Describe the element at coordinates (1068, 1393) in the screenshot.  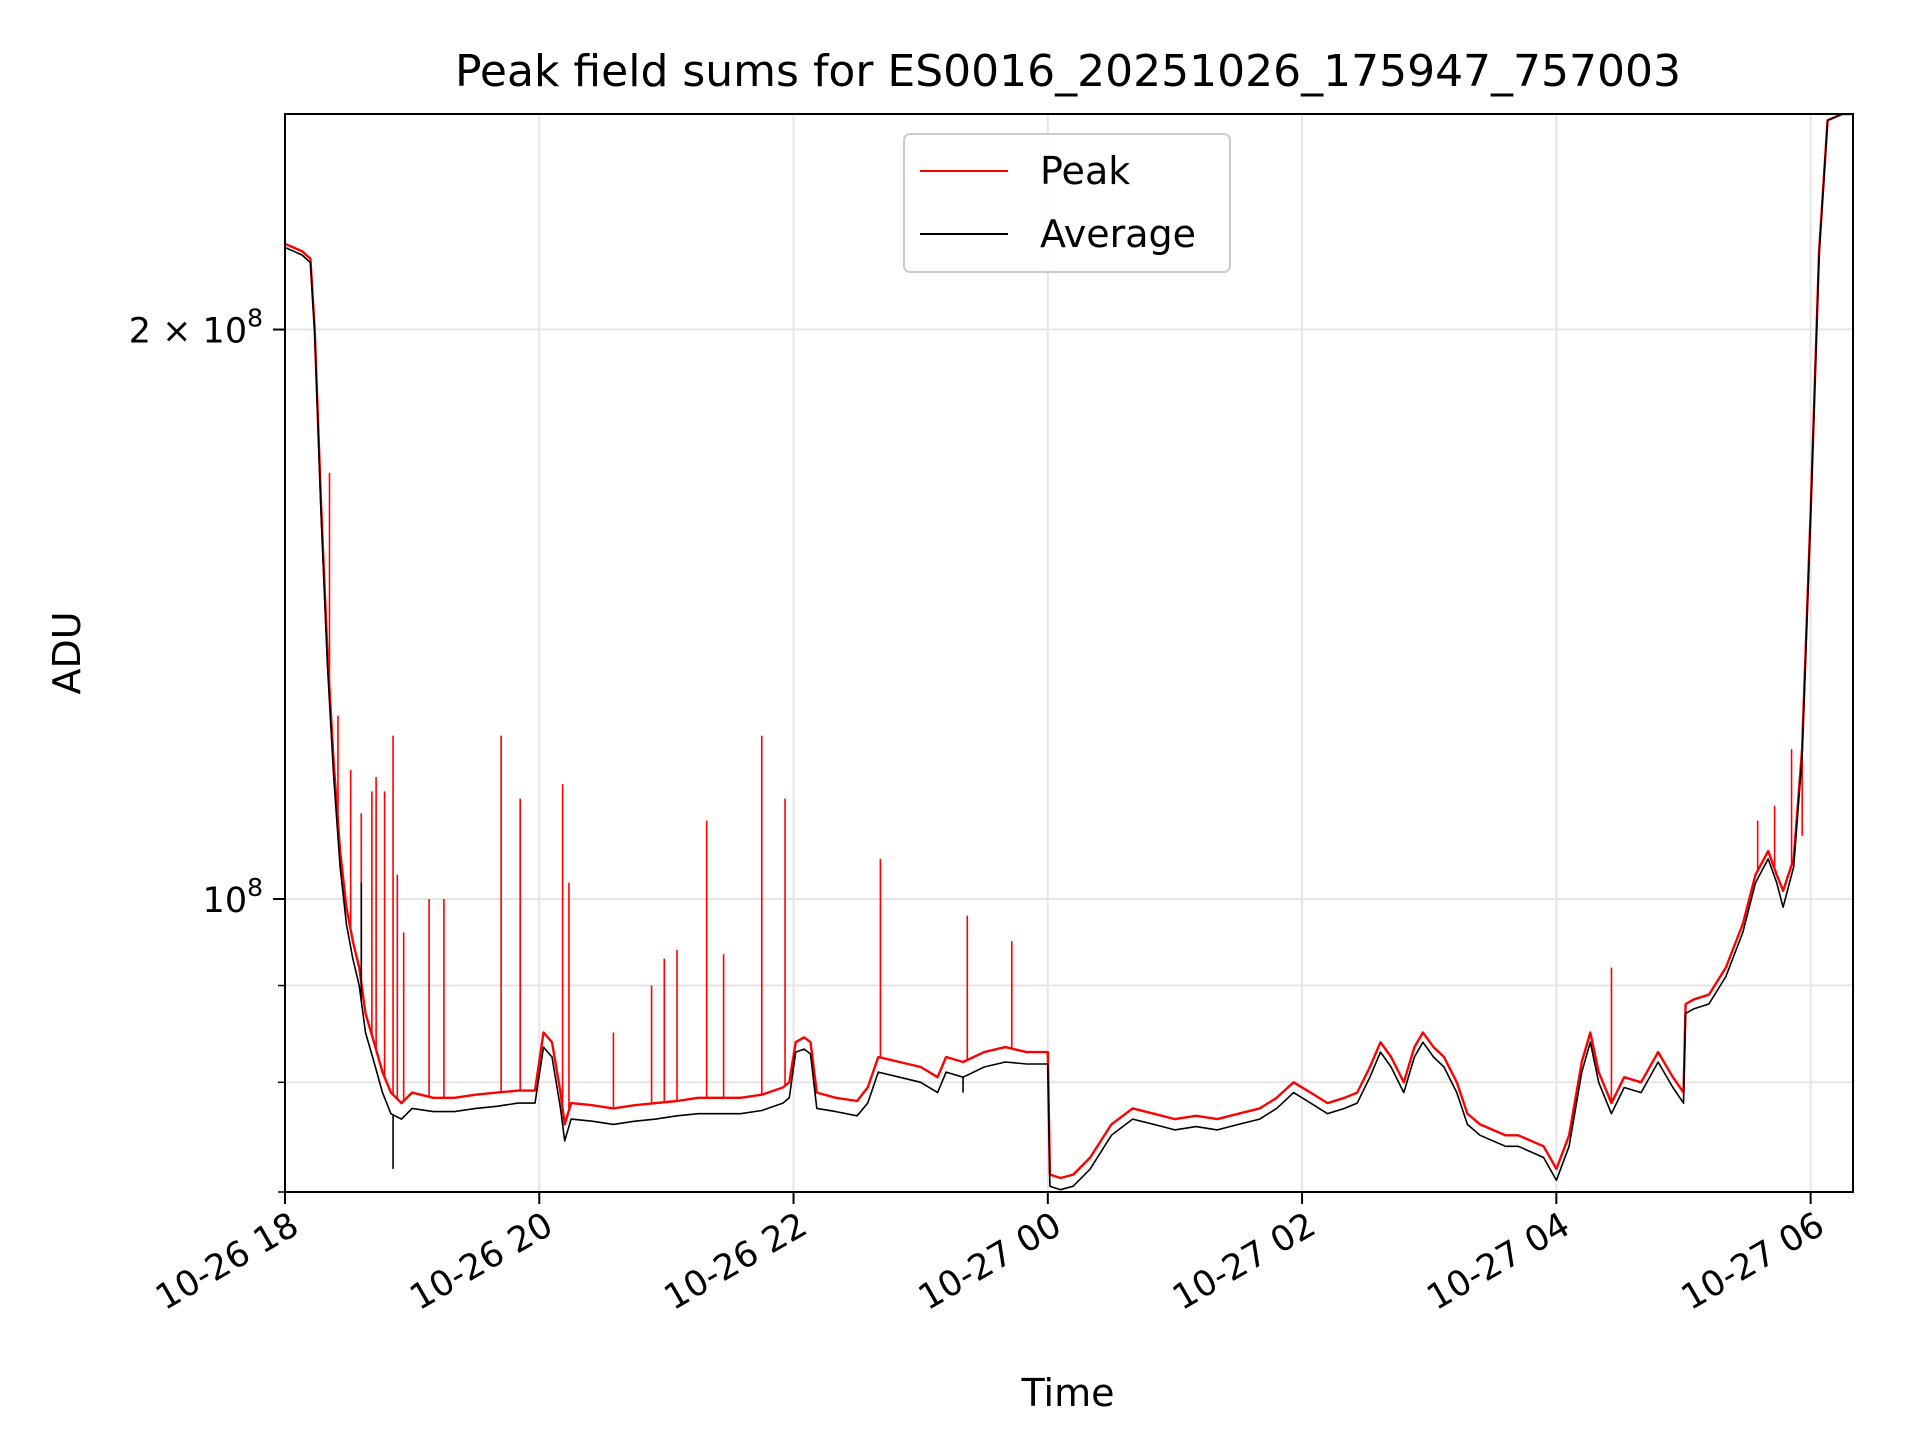
I see `x-axis-label: Time` at that location.